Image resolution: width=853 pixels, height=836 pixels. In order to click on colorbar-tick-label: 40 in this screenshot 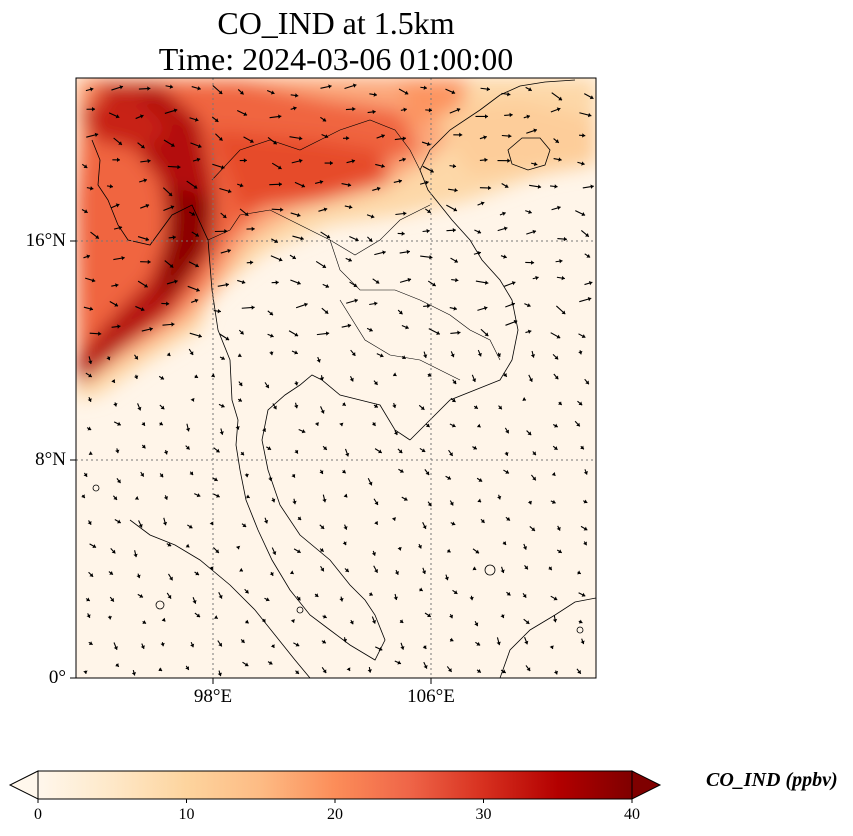, I will do `click(632, 814)`.